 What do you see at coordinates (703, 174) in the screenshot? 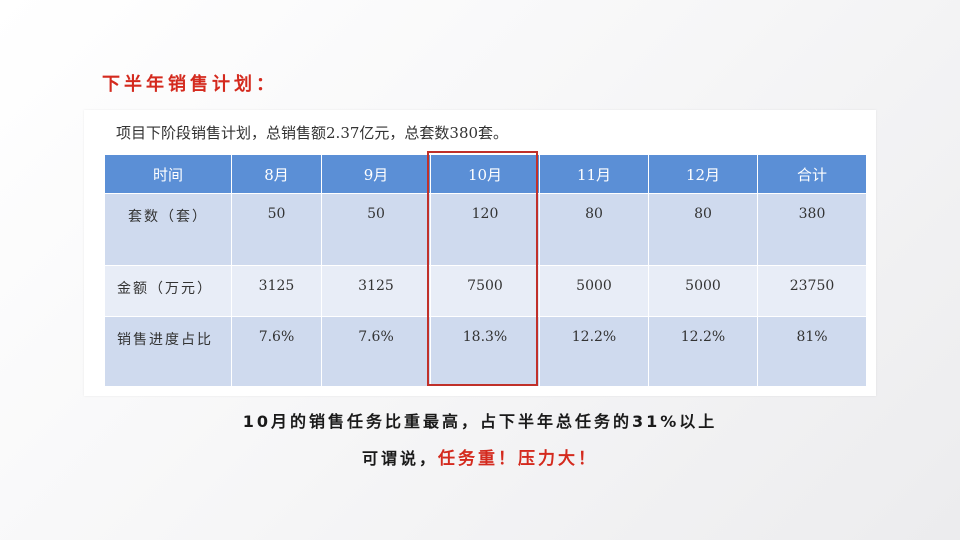
I see `header-cell-dec: 12月` at bounding box center [703, 174].